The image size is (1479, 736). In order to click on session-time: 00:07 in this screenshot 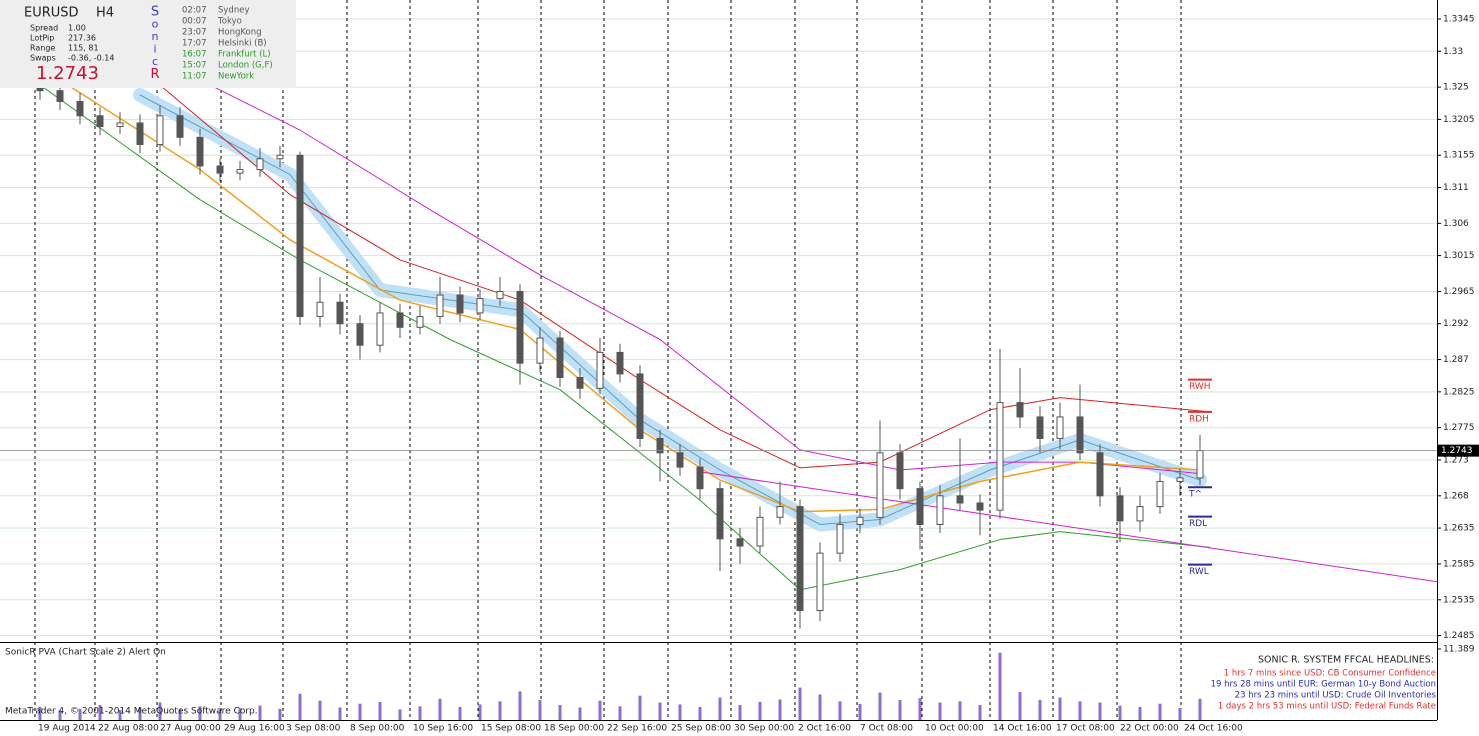, I will do `click(194, 22)`.